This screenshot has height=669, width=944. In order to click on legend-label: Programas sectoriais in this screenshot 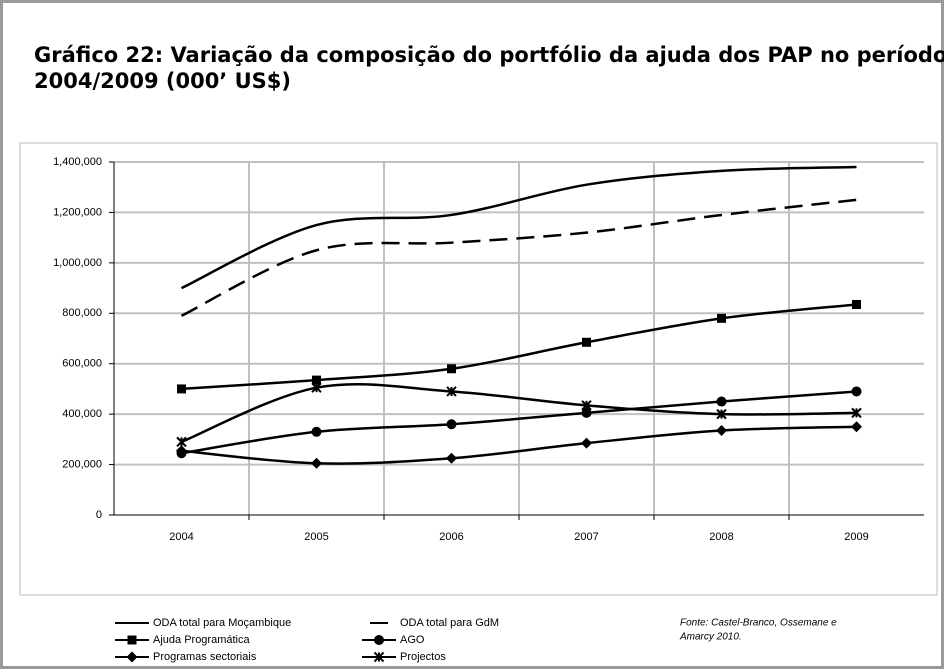, I will do `click(205, 657)`.